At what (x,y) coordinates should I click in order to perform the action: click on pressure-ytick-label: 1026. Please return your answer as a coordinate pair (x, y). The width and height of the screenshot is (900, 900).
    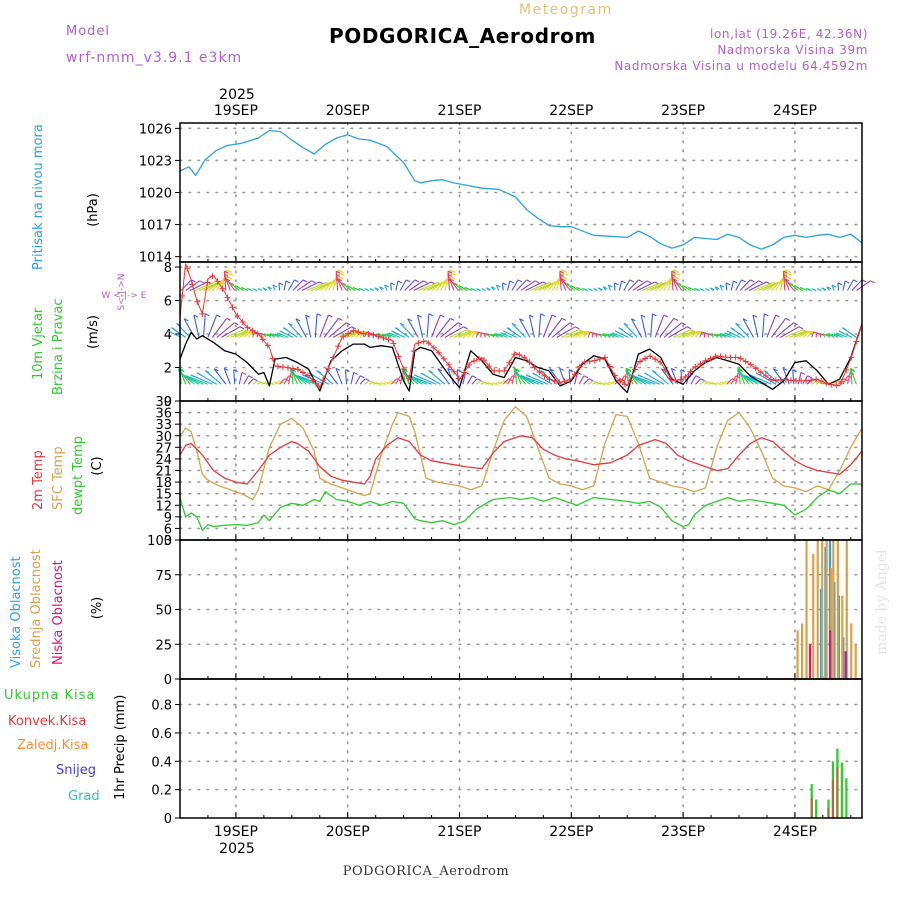
    Looking at the image, I should click on (155, 129).